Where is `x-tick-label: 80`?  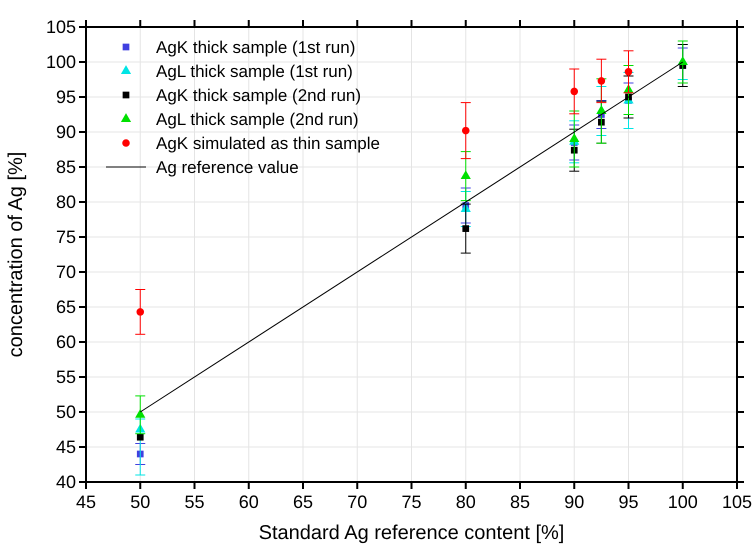
x-tick-label: 80 is located at coordinates (466, 502).